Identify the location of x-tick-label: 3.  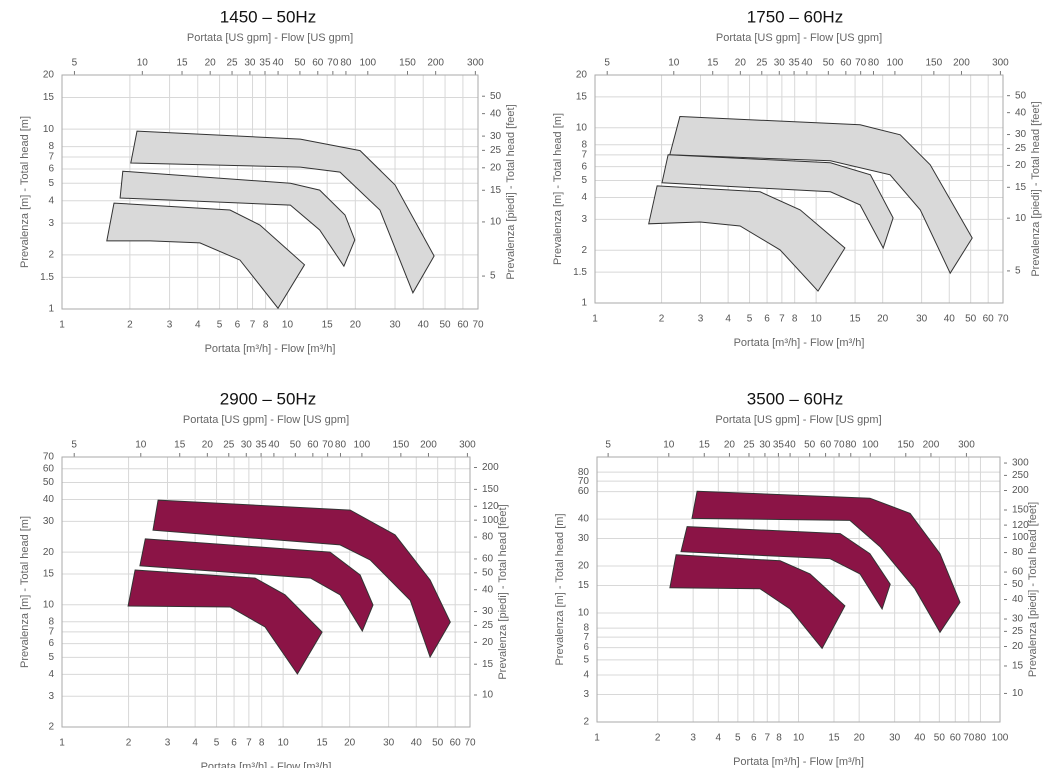
(701, 319).